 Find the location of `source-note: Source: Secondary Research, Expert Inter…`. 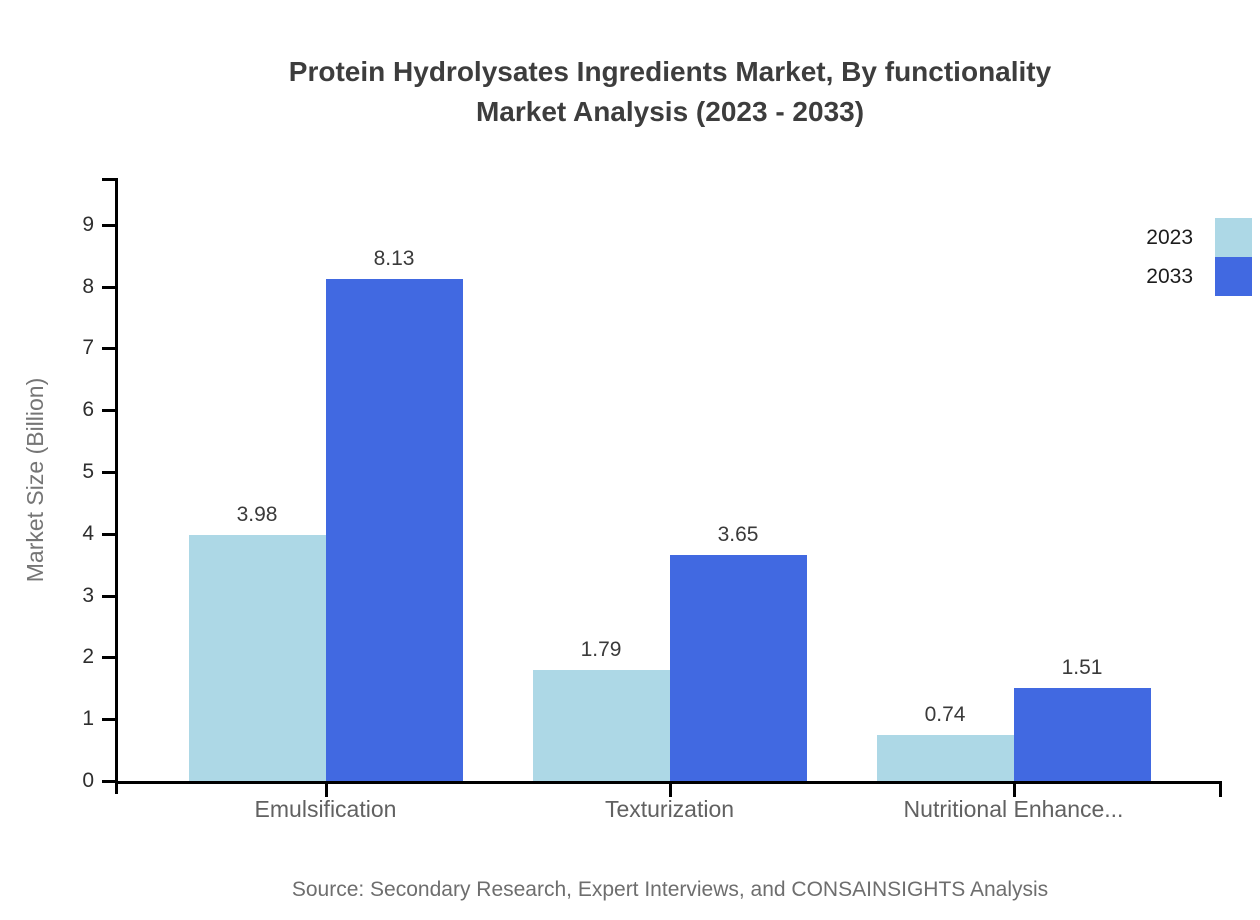

source-note: Source: Secondary Research, Expert Inter… is located at coordinates (670, 889).